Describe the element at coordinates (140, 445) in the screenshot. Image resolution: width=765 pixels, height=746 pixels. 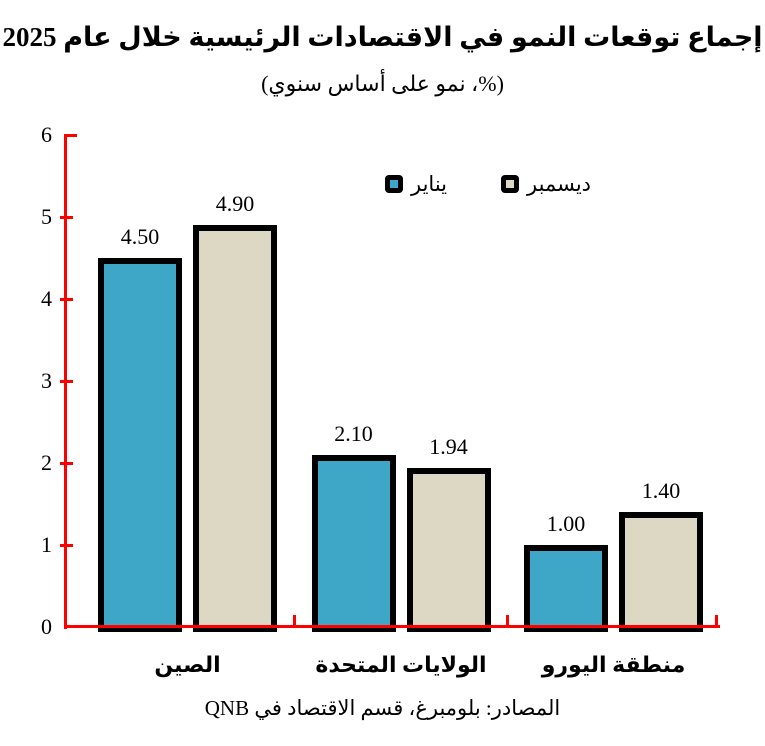
I see `bar-يناير-الصين` at that location.